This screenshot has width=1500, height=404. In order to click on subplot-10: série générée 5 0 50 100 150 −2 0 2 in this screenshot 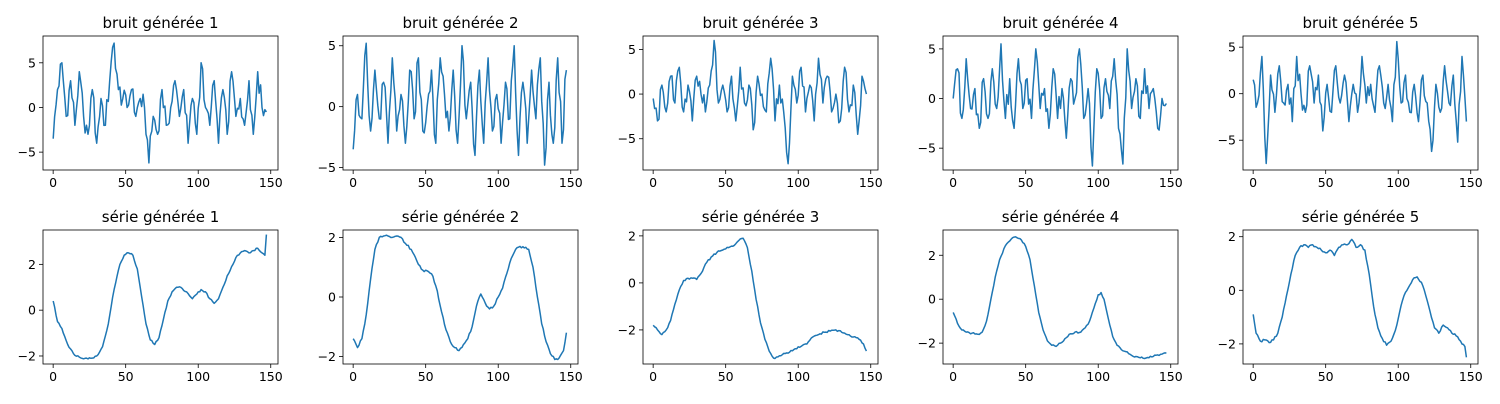, I will do `click(1350, 296)`.